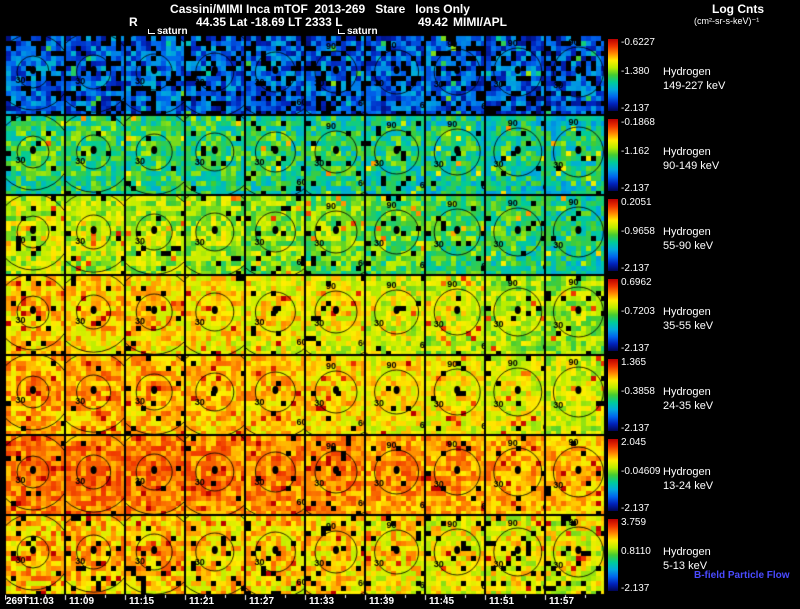 This screenshot has height=609, width=800. Describe the element at coordinates (322, 601) in the screenshot. I see `time-axis-label: 11:33` at that location.